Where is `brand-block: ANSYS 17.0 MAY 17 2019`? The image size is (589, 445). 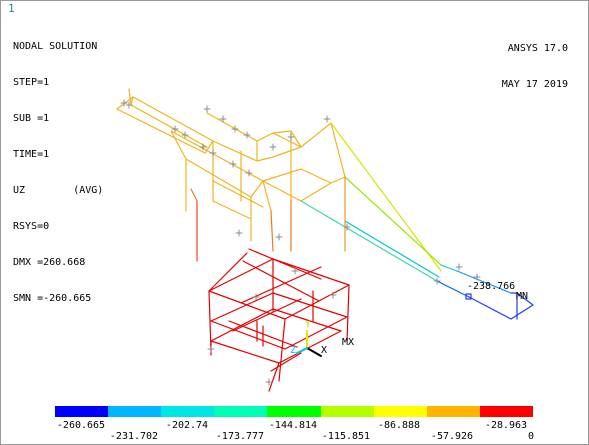 brand-block: ANSYS 17.0 MAY 17 2019 is located at coordinates (535, 67).